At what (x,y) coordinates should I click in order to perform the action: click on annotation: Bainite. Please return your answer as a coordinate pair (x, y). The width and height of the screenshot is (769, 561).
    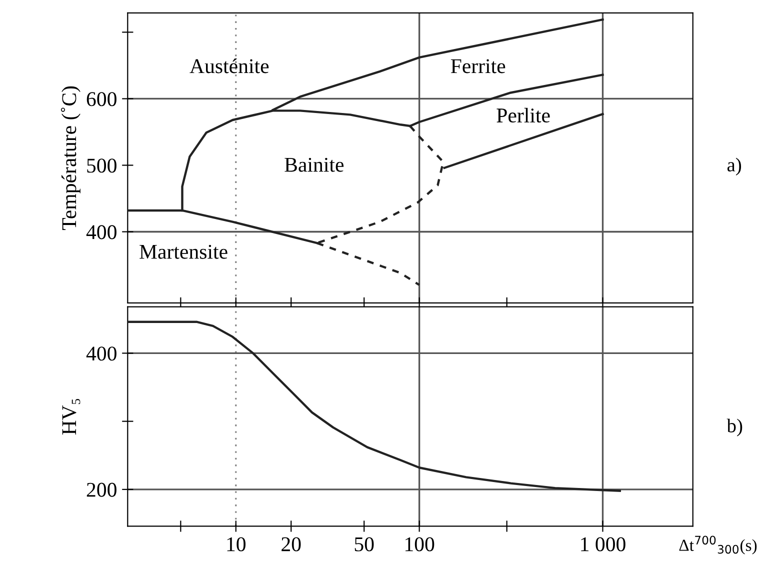
    Looking at the image, I should click on (314, 165).